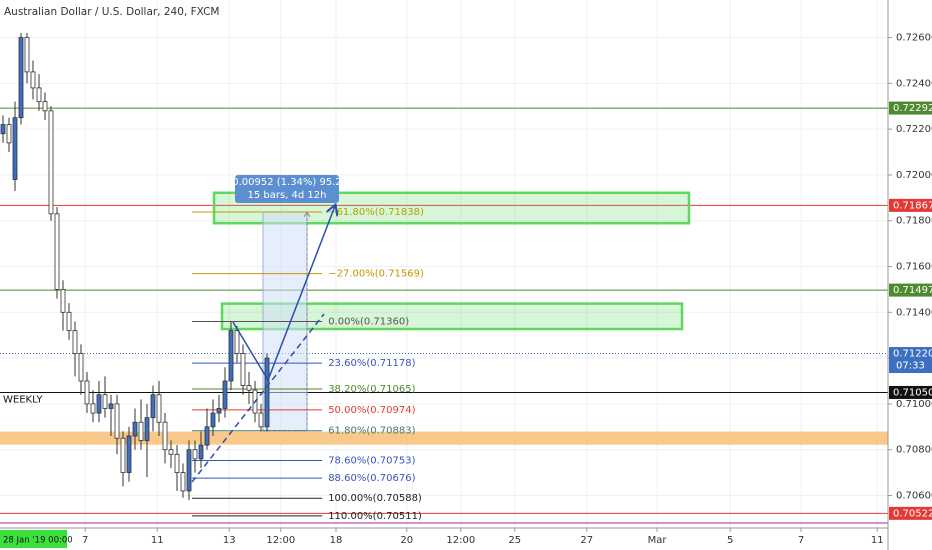  What do you see at coordinates (336, 540) in the screenshot?
I see `x-tick-label: 18` at bounding box center [336, 540].